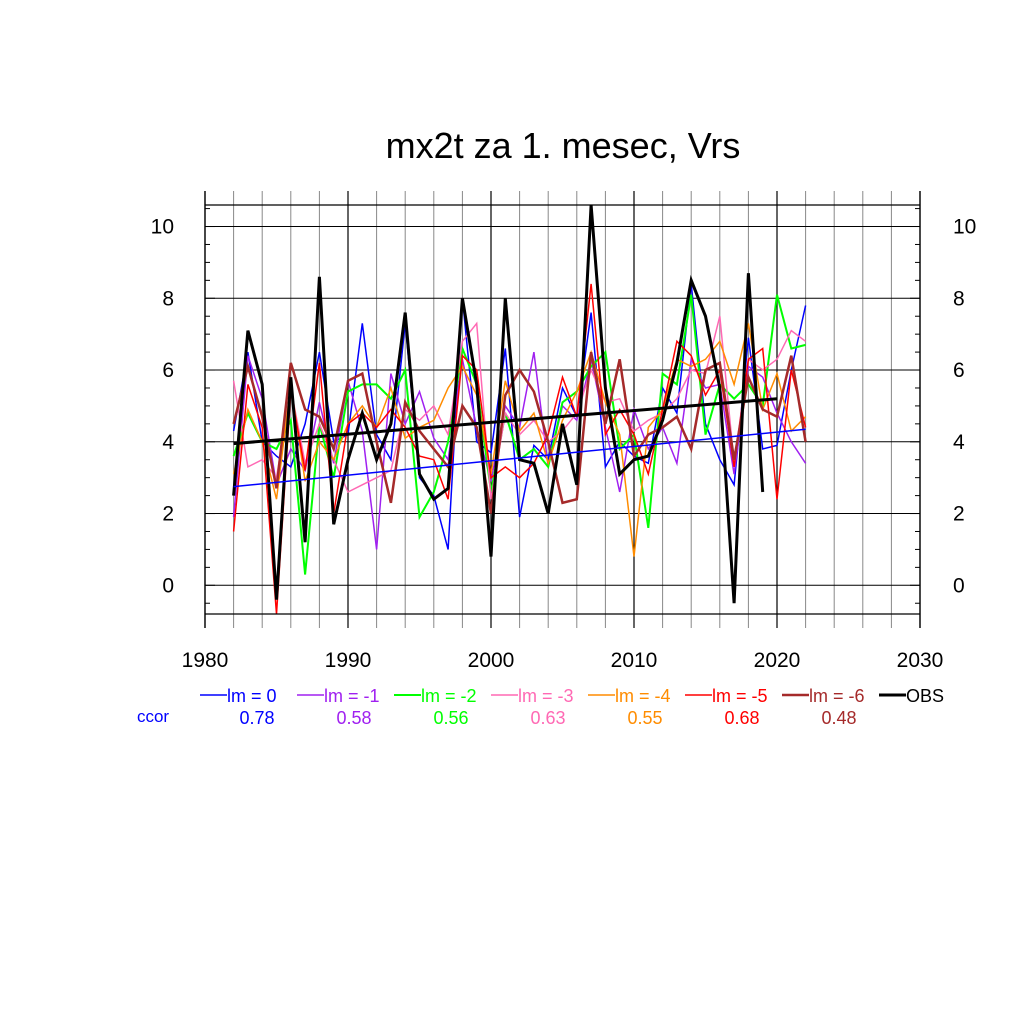 This screenshot has width=1024, height=1029. I want to click on y-tick-label-right: 4, so click(959, 442).